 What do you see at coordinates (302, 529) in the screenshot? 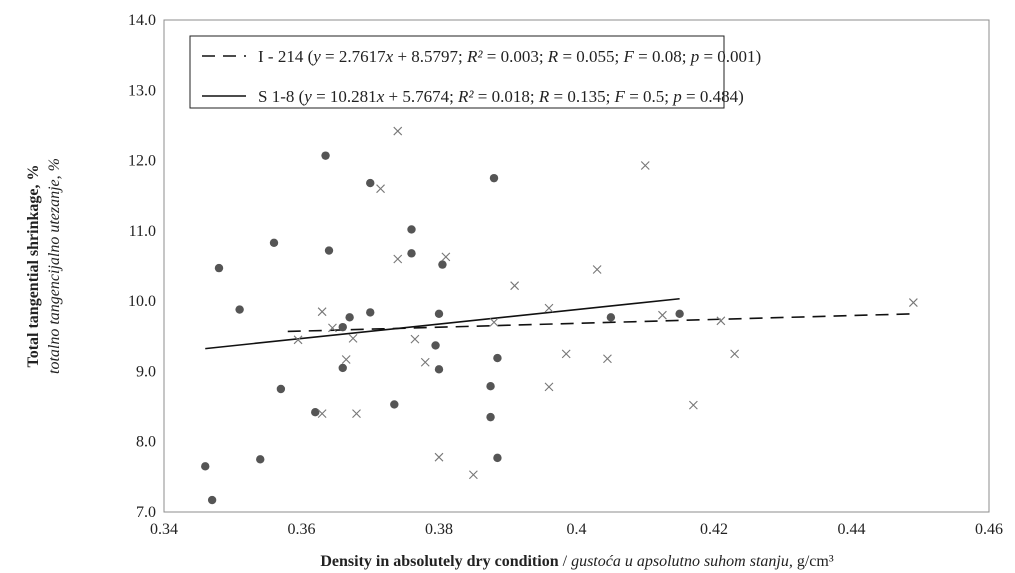
I see `x-tick-label: 0.36` at bounding box center [302, 529].